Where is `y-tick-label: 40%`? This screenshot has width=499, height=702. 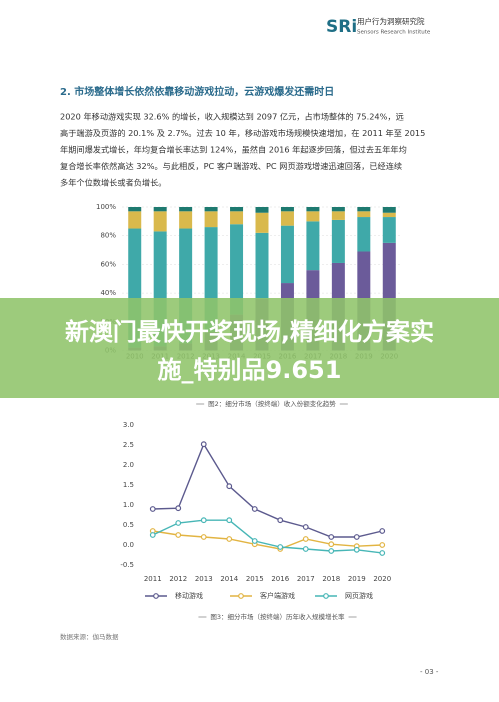 y-tick-label: 40% is located at coordinates (108, 293).